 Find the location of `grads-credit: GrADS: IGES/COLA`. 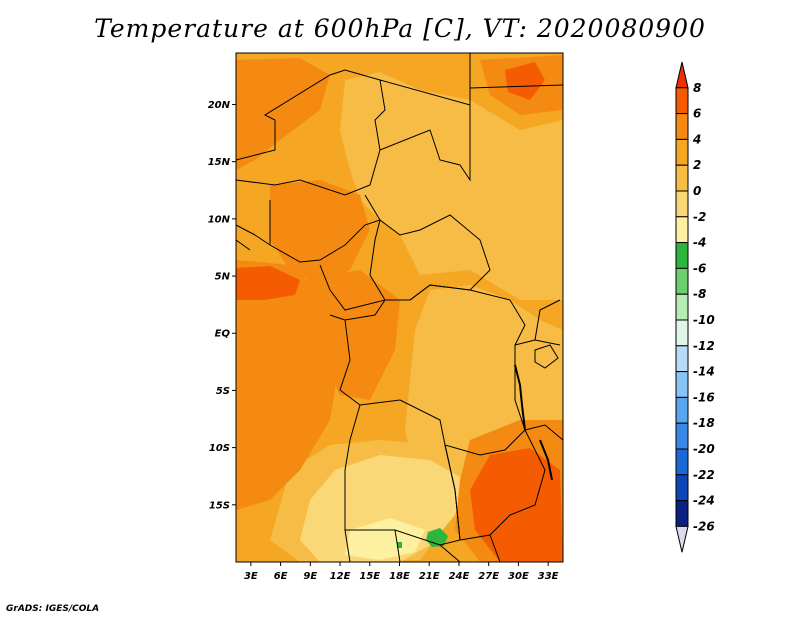

grads-credit: GrADS: IGES/COLA is located at coordinates (53, 609).